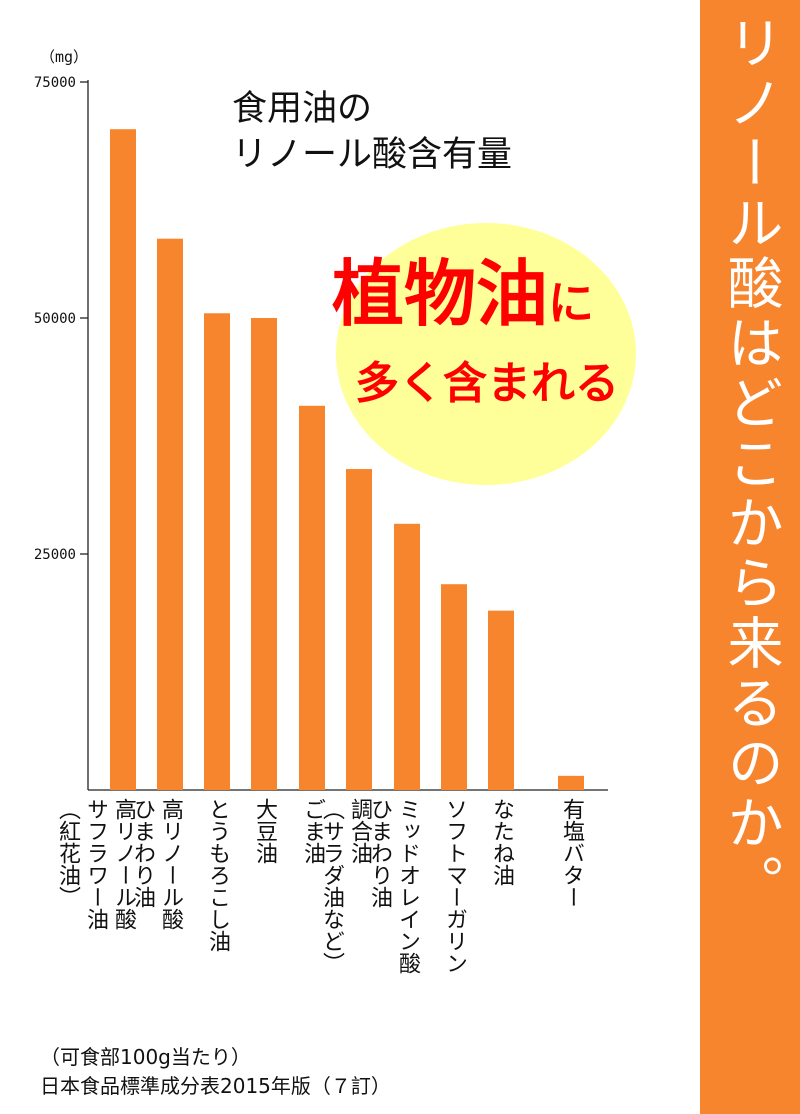 This screenshot has width=800, height=1114. I want to click on x-tick-label-line: とうもろこし油, so click(217, 875).